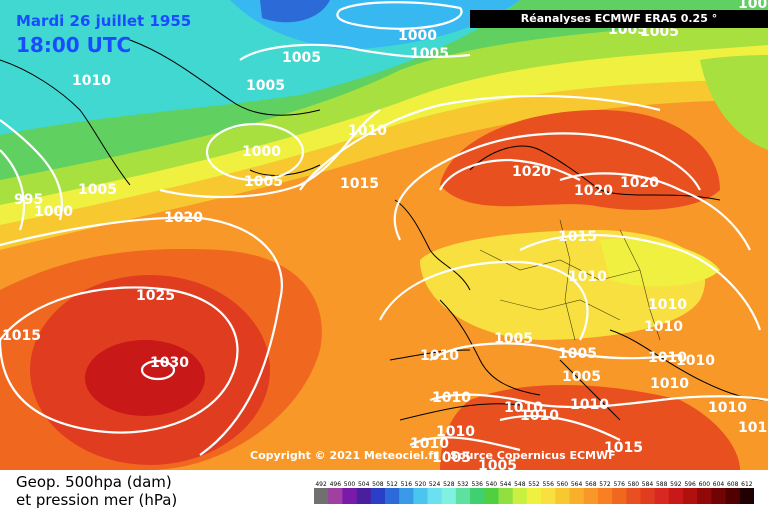  What do you see at coordinates (97, 500) in the screenshot?
I see `legend-title-line2: et pression mer (hPa)` at bounding box center [97, 500].